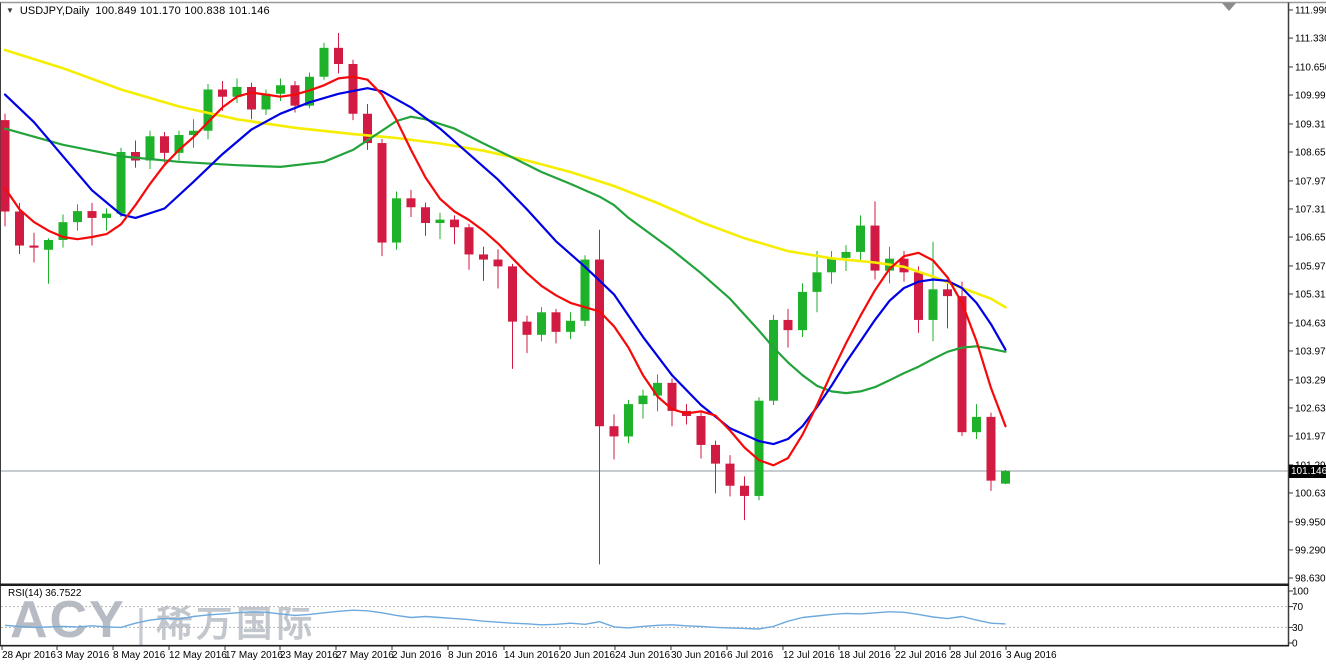  I want to click on rsi-value: 36.7522, so click(63, 593).